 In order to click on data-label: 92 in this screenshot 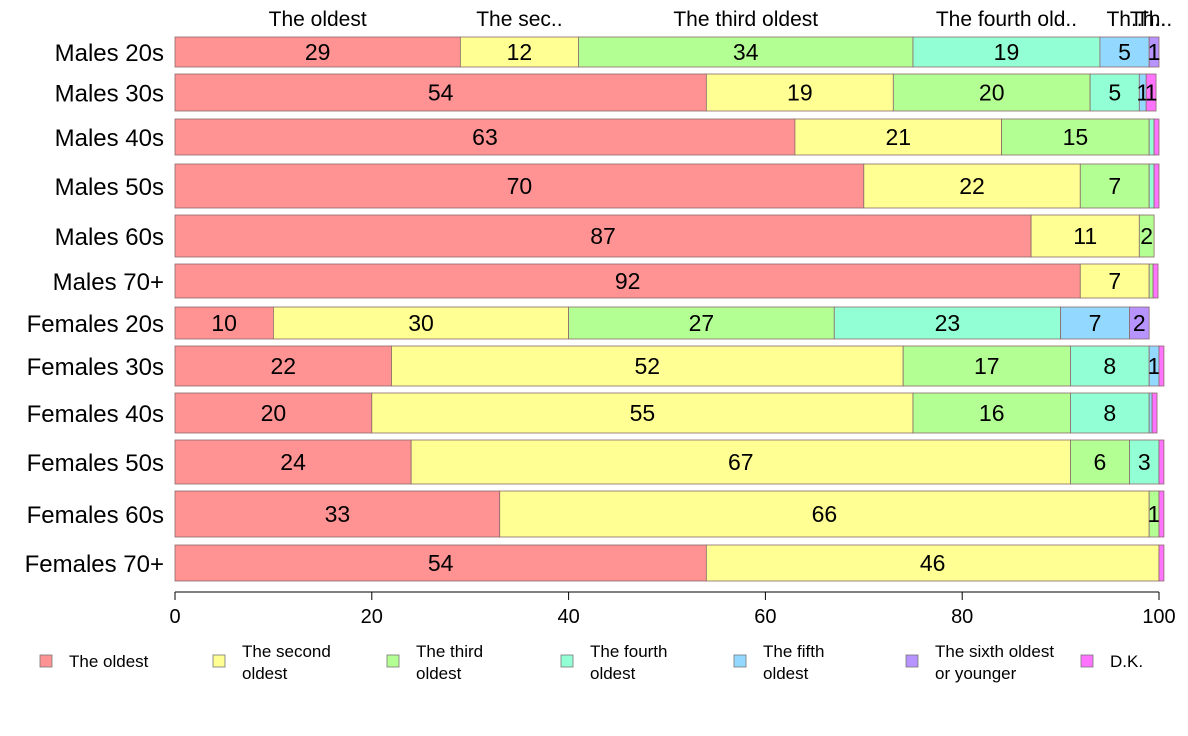, I will do `click(628, 281)`.